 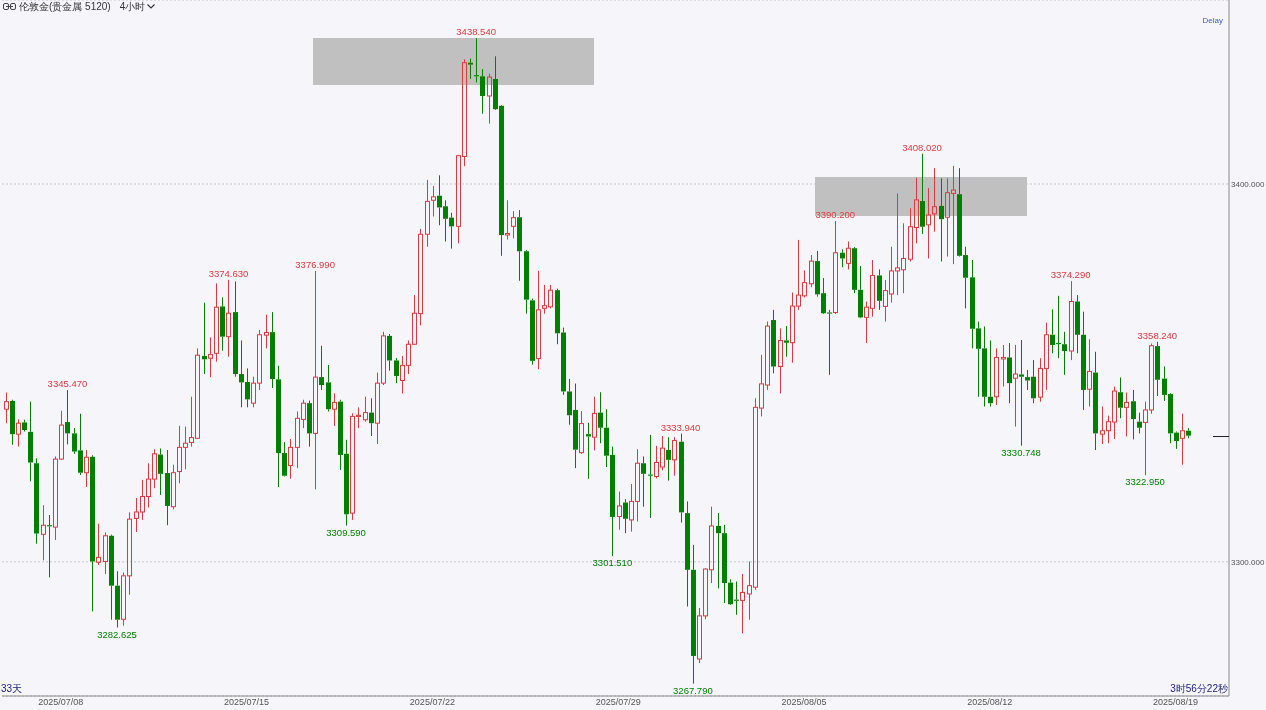 I want to click on annotation: 3267.790, so click(x=693, y=690).